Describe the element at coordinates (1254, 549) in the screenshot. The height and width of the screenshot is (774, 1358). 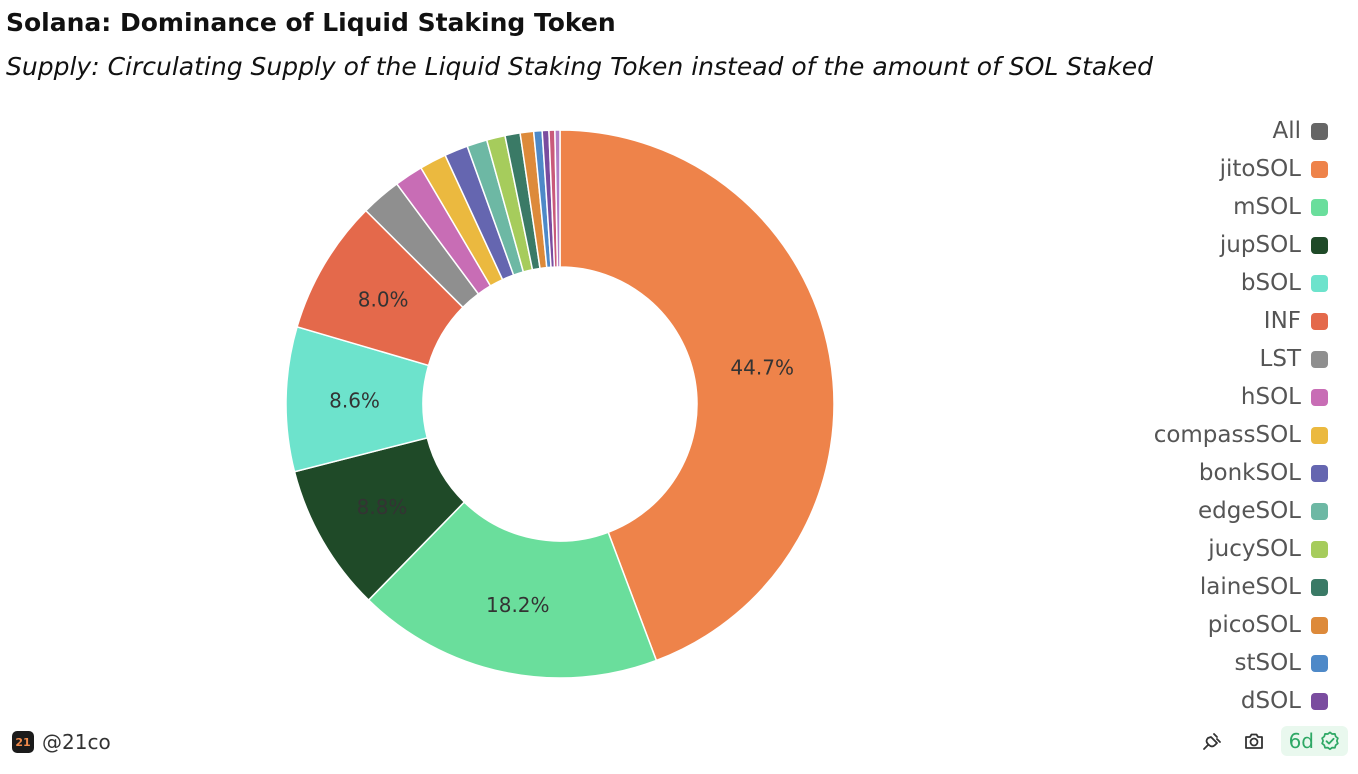
I see `legend-label: jucySOL` at that location.